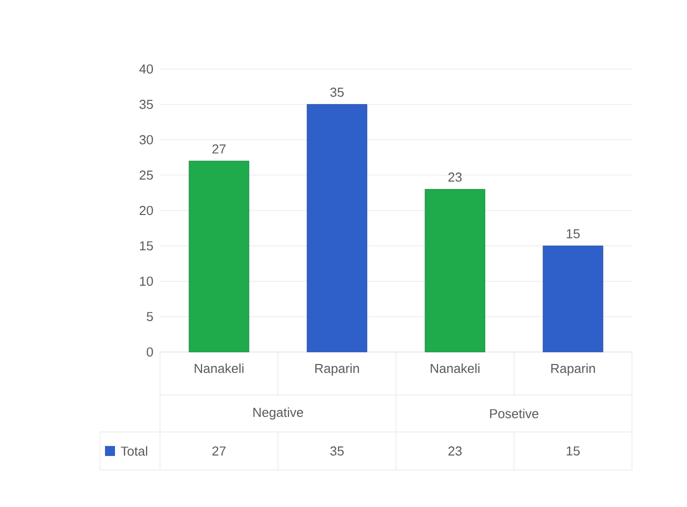 This screenshot has width=687, height=507. I want to click on y-tick-label: 40, so click(146, 69).